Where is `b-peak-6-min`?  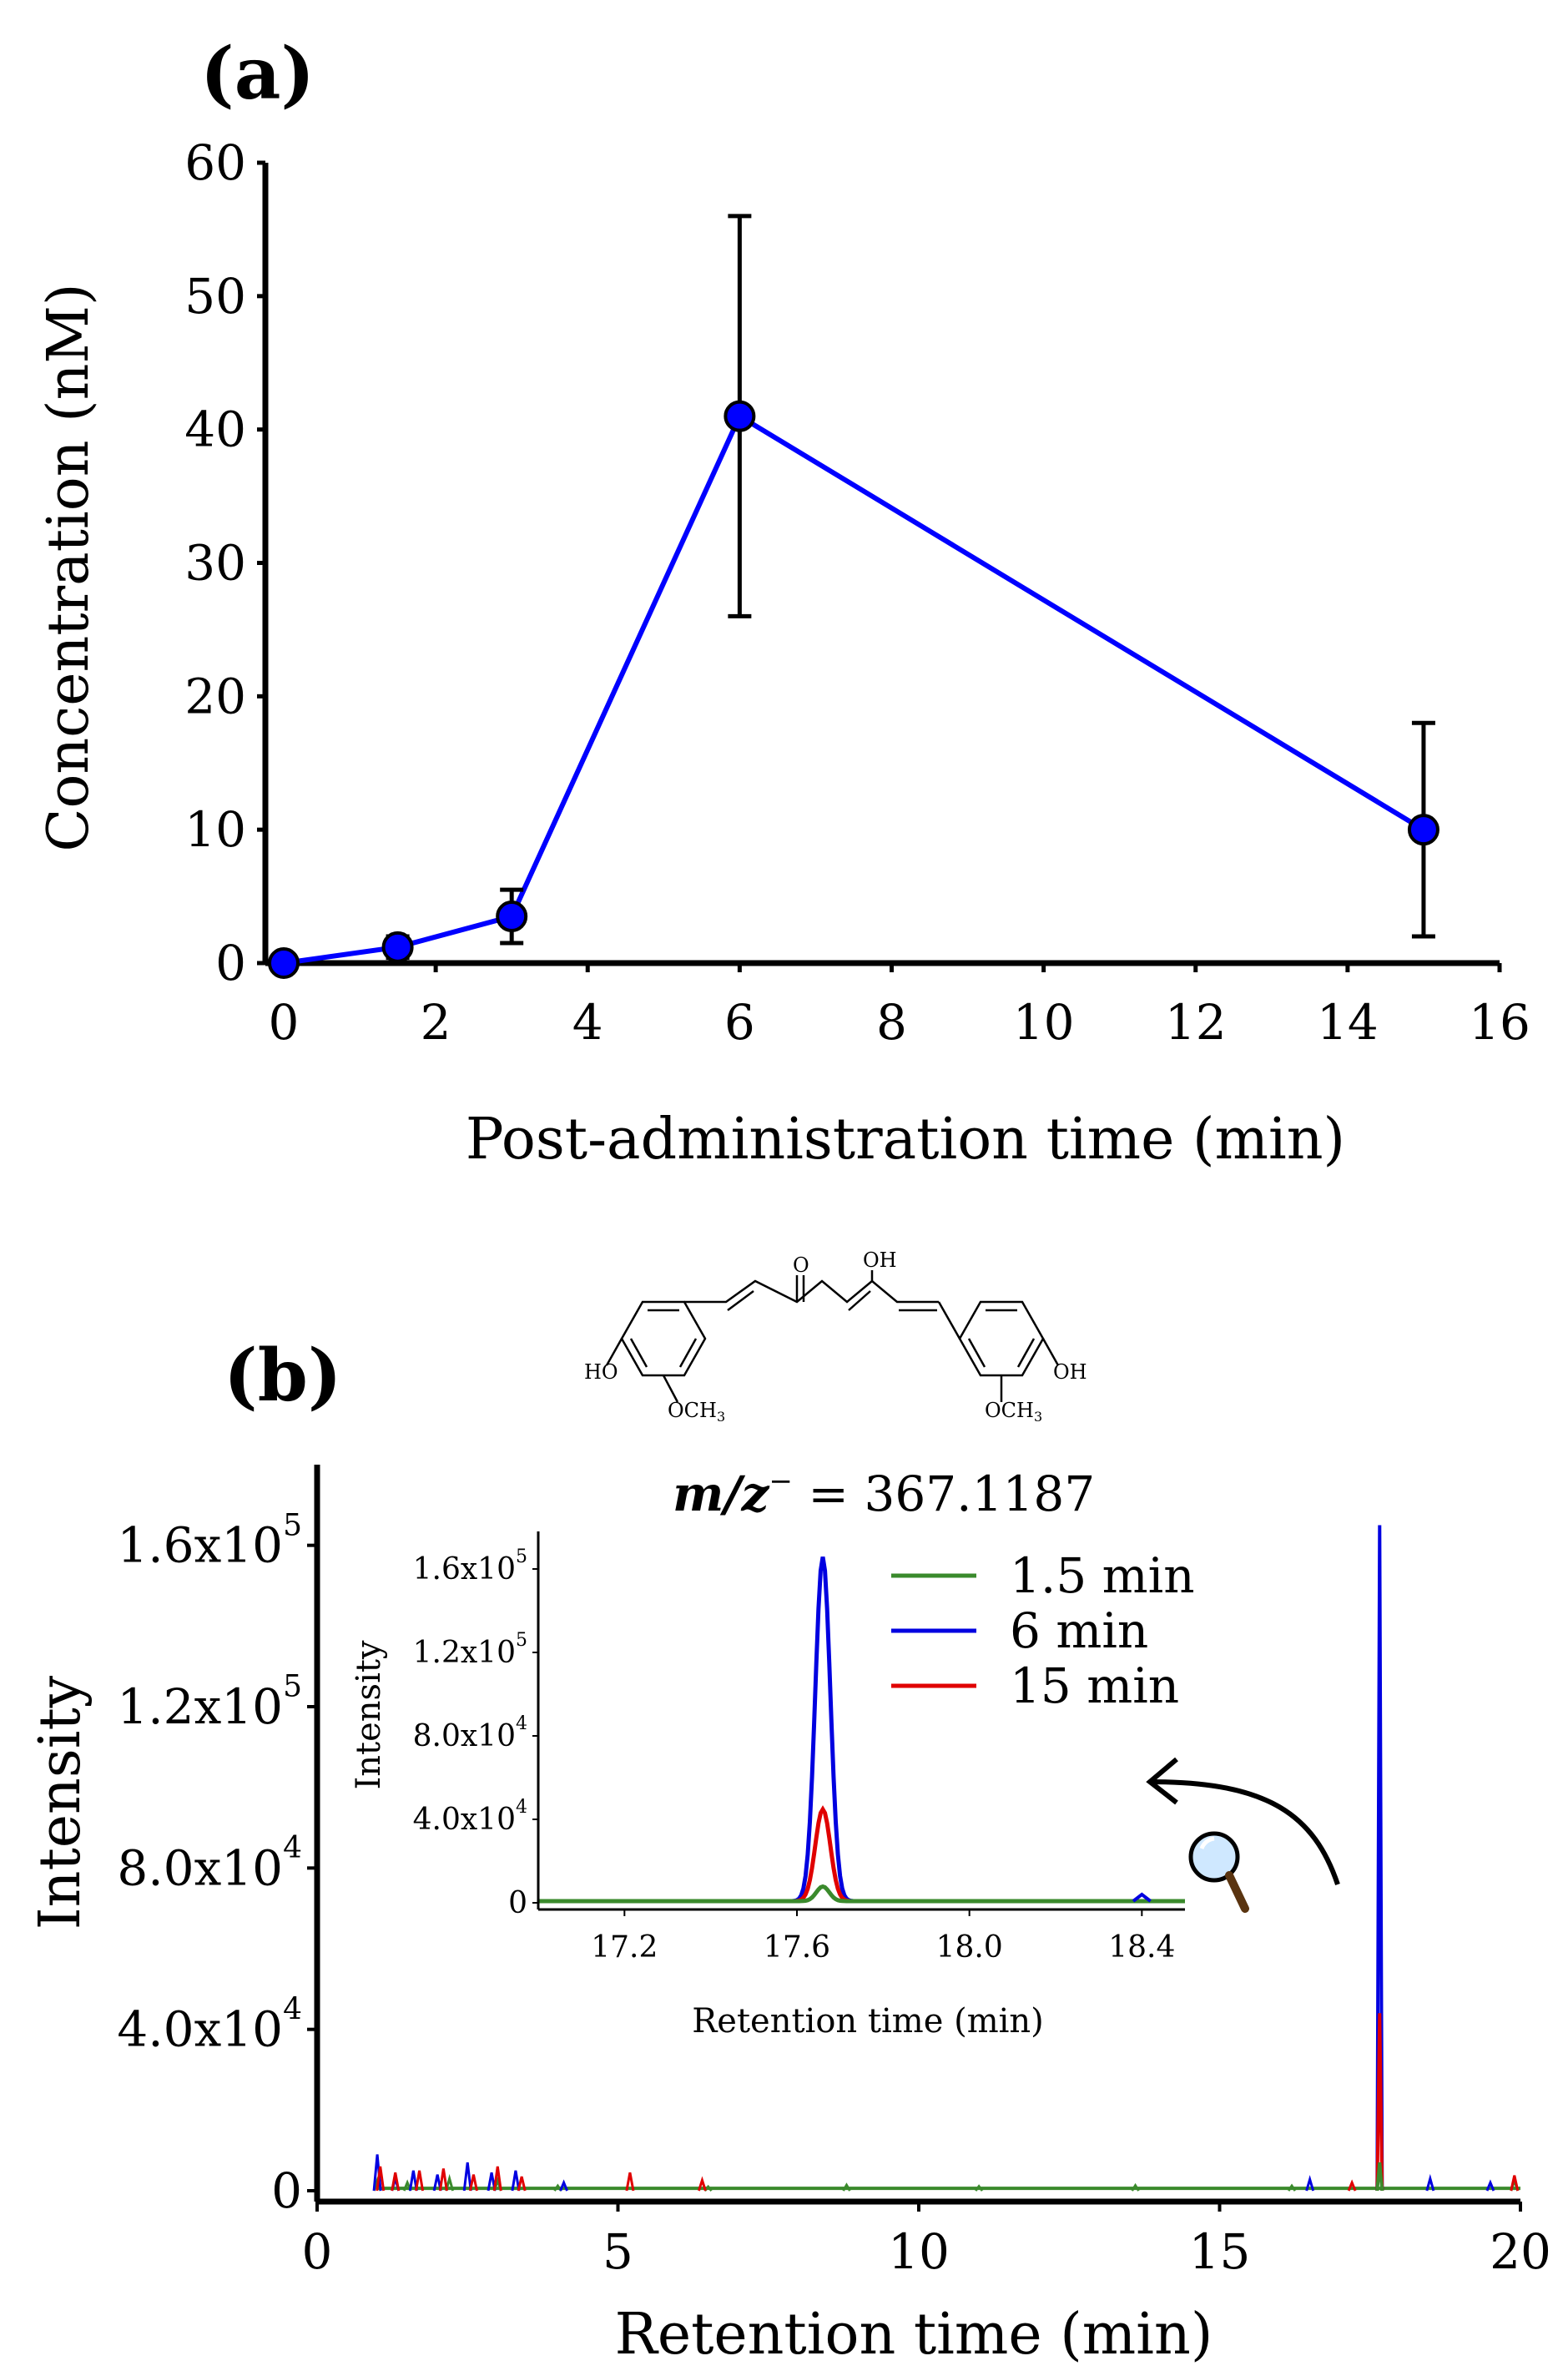 b-peak-6-min is located at coordinates (1379, 1859).